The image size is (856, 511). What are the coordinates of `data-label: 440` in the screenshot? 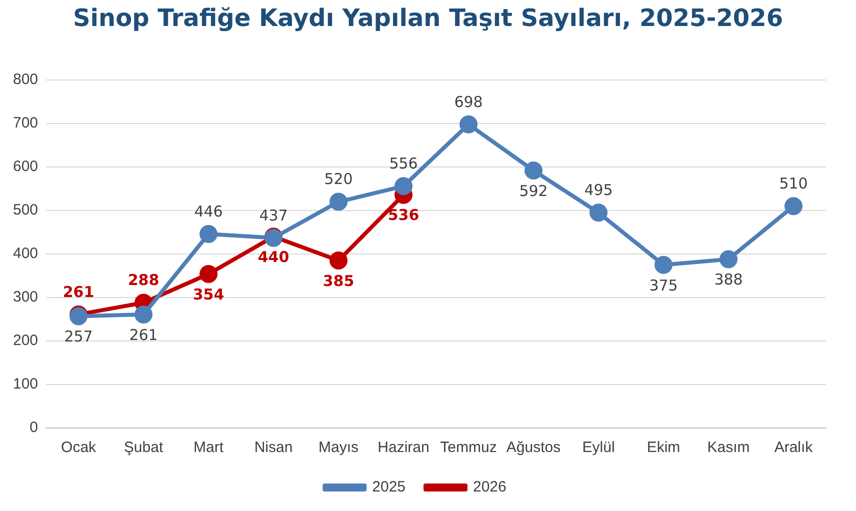 It's located at (274, 257).